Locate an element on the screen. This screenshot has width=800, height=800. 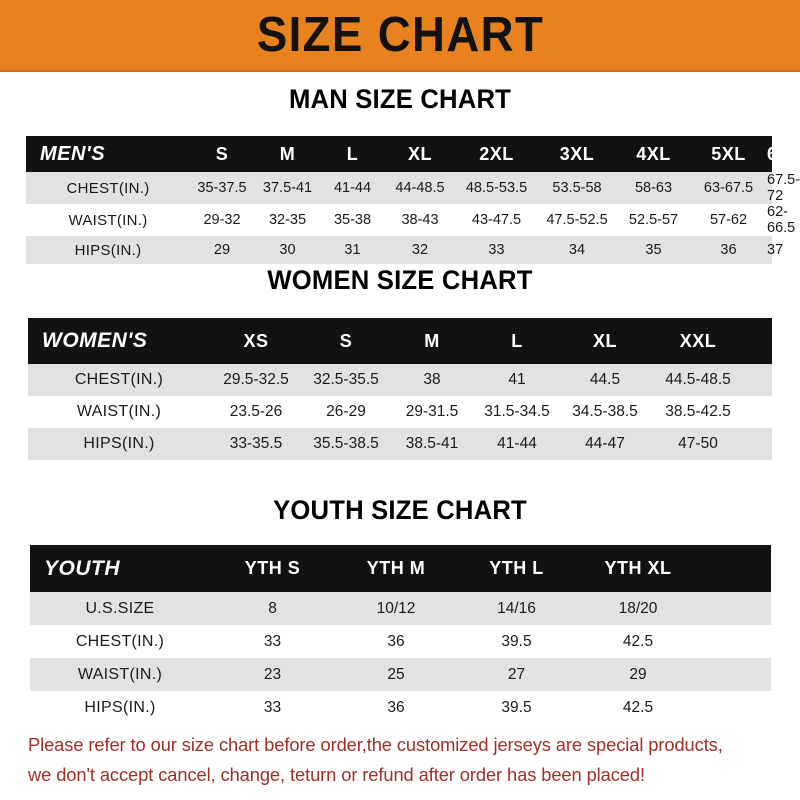
youth-hips-s: 33 is located at coordinates (272, 707).